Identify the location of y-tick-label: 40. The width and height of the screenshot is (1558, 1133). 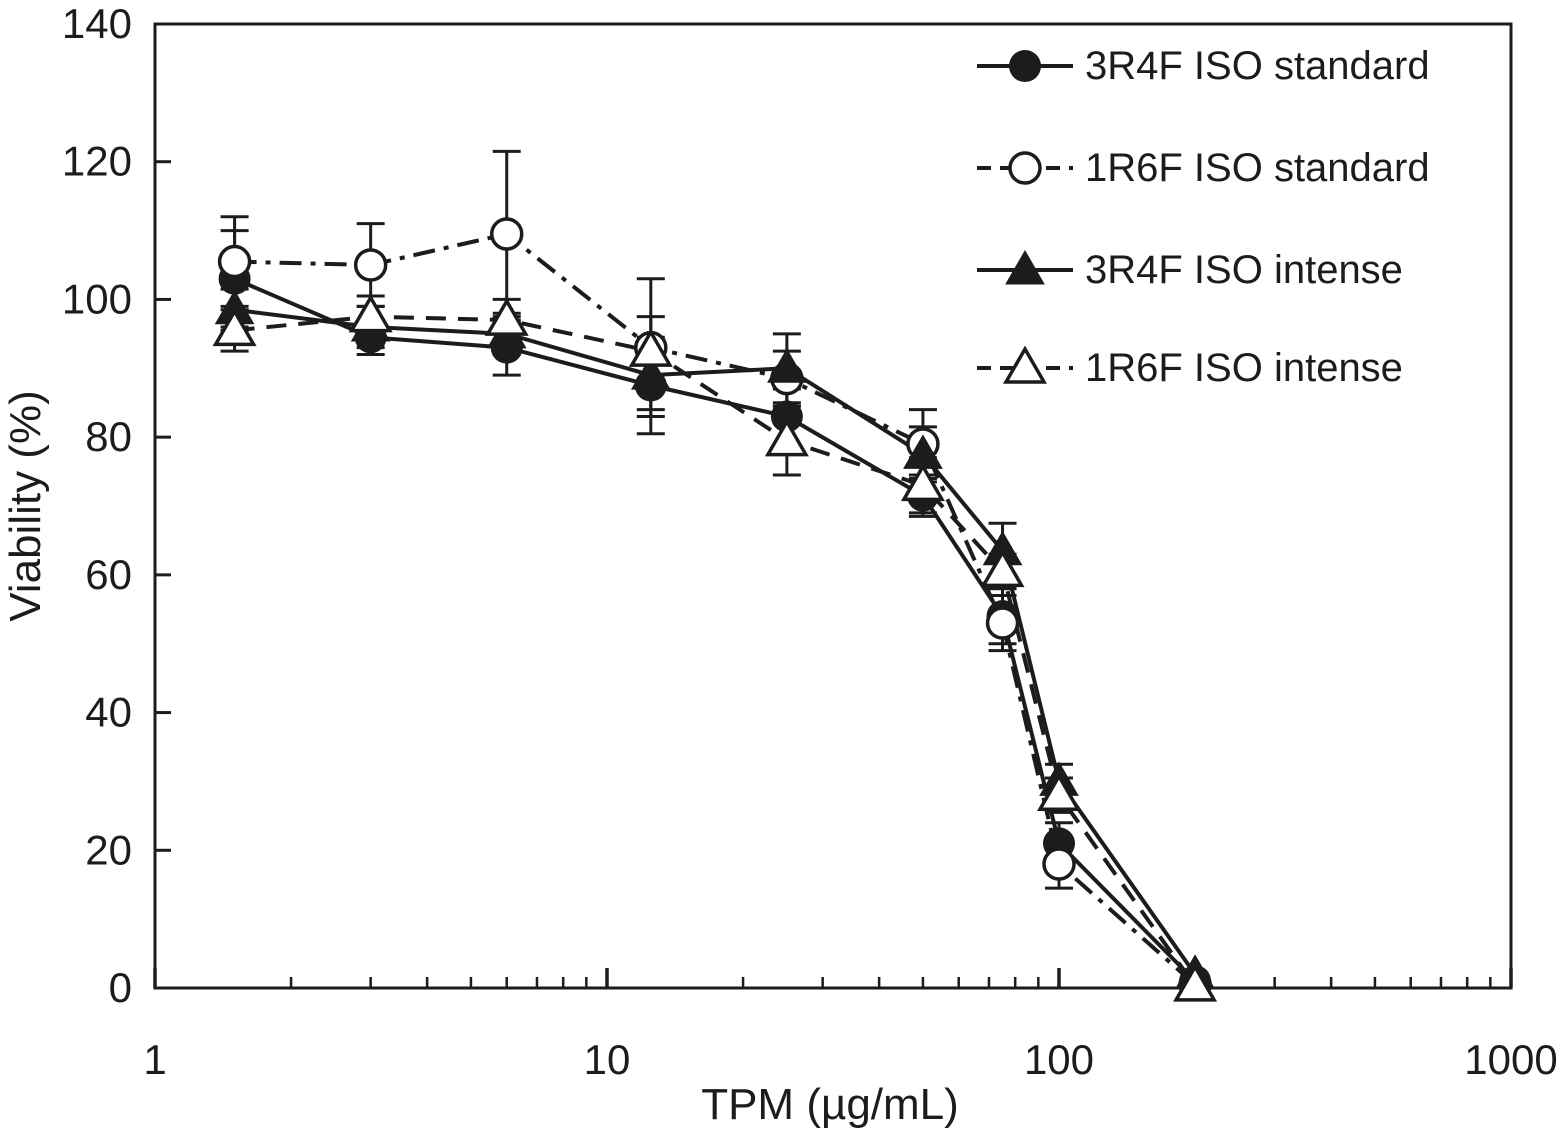
(108, 712).